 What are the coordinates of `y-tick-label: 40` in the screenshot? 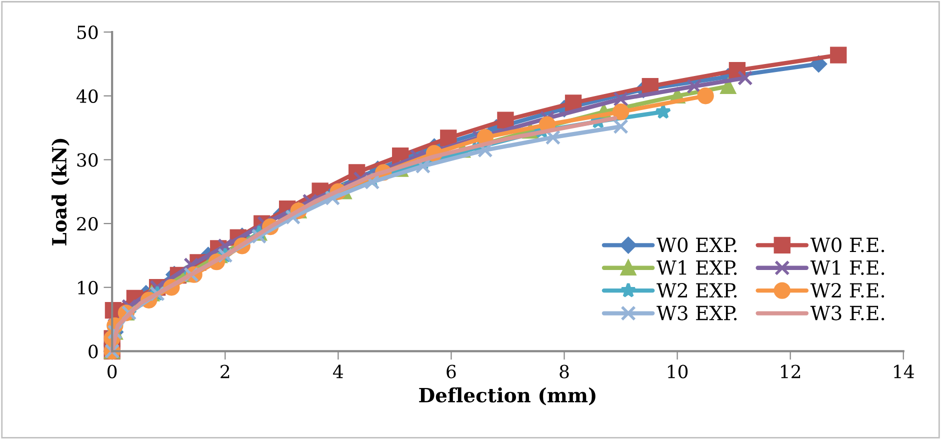 It's located at (87, 96).